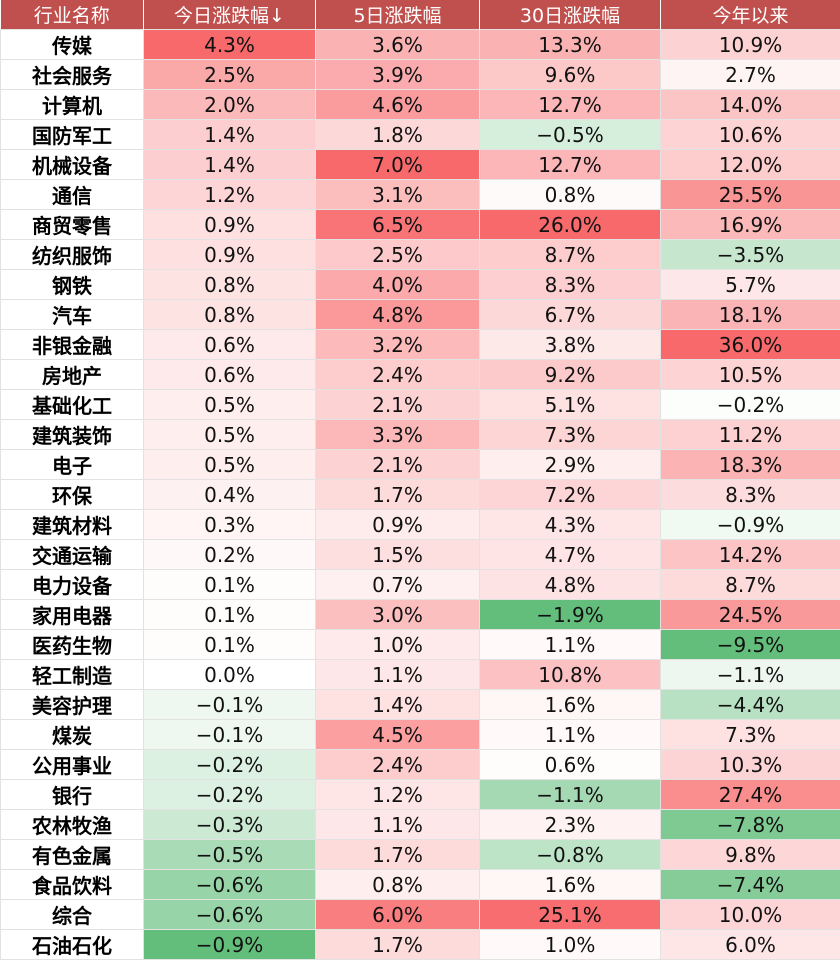 The width and height of the screenshot is (840, 960). What do you see at coordinates (570, 495) in the screenshot?
I see `30day-change-cell: 7.2%` at bounding box center [570, 495].